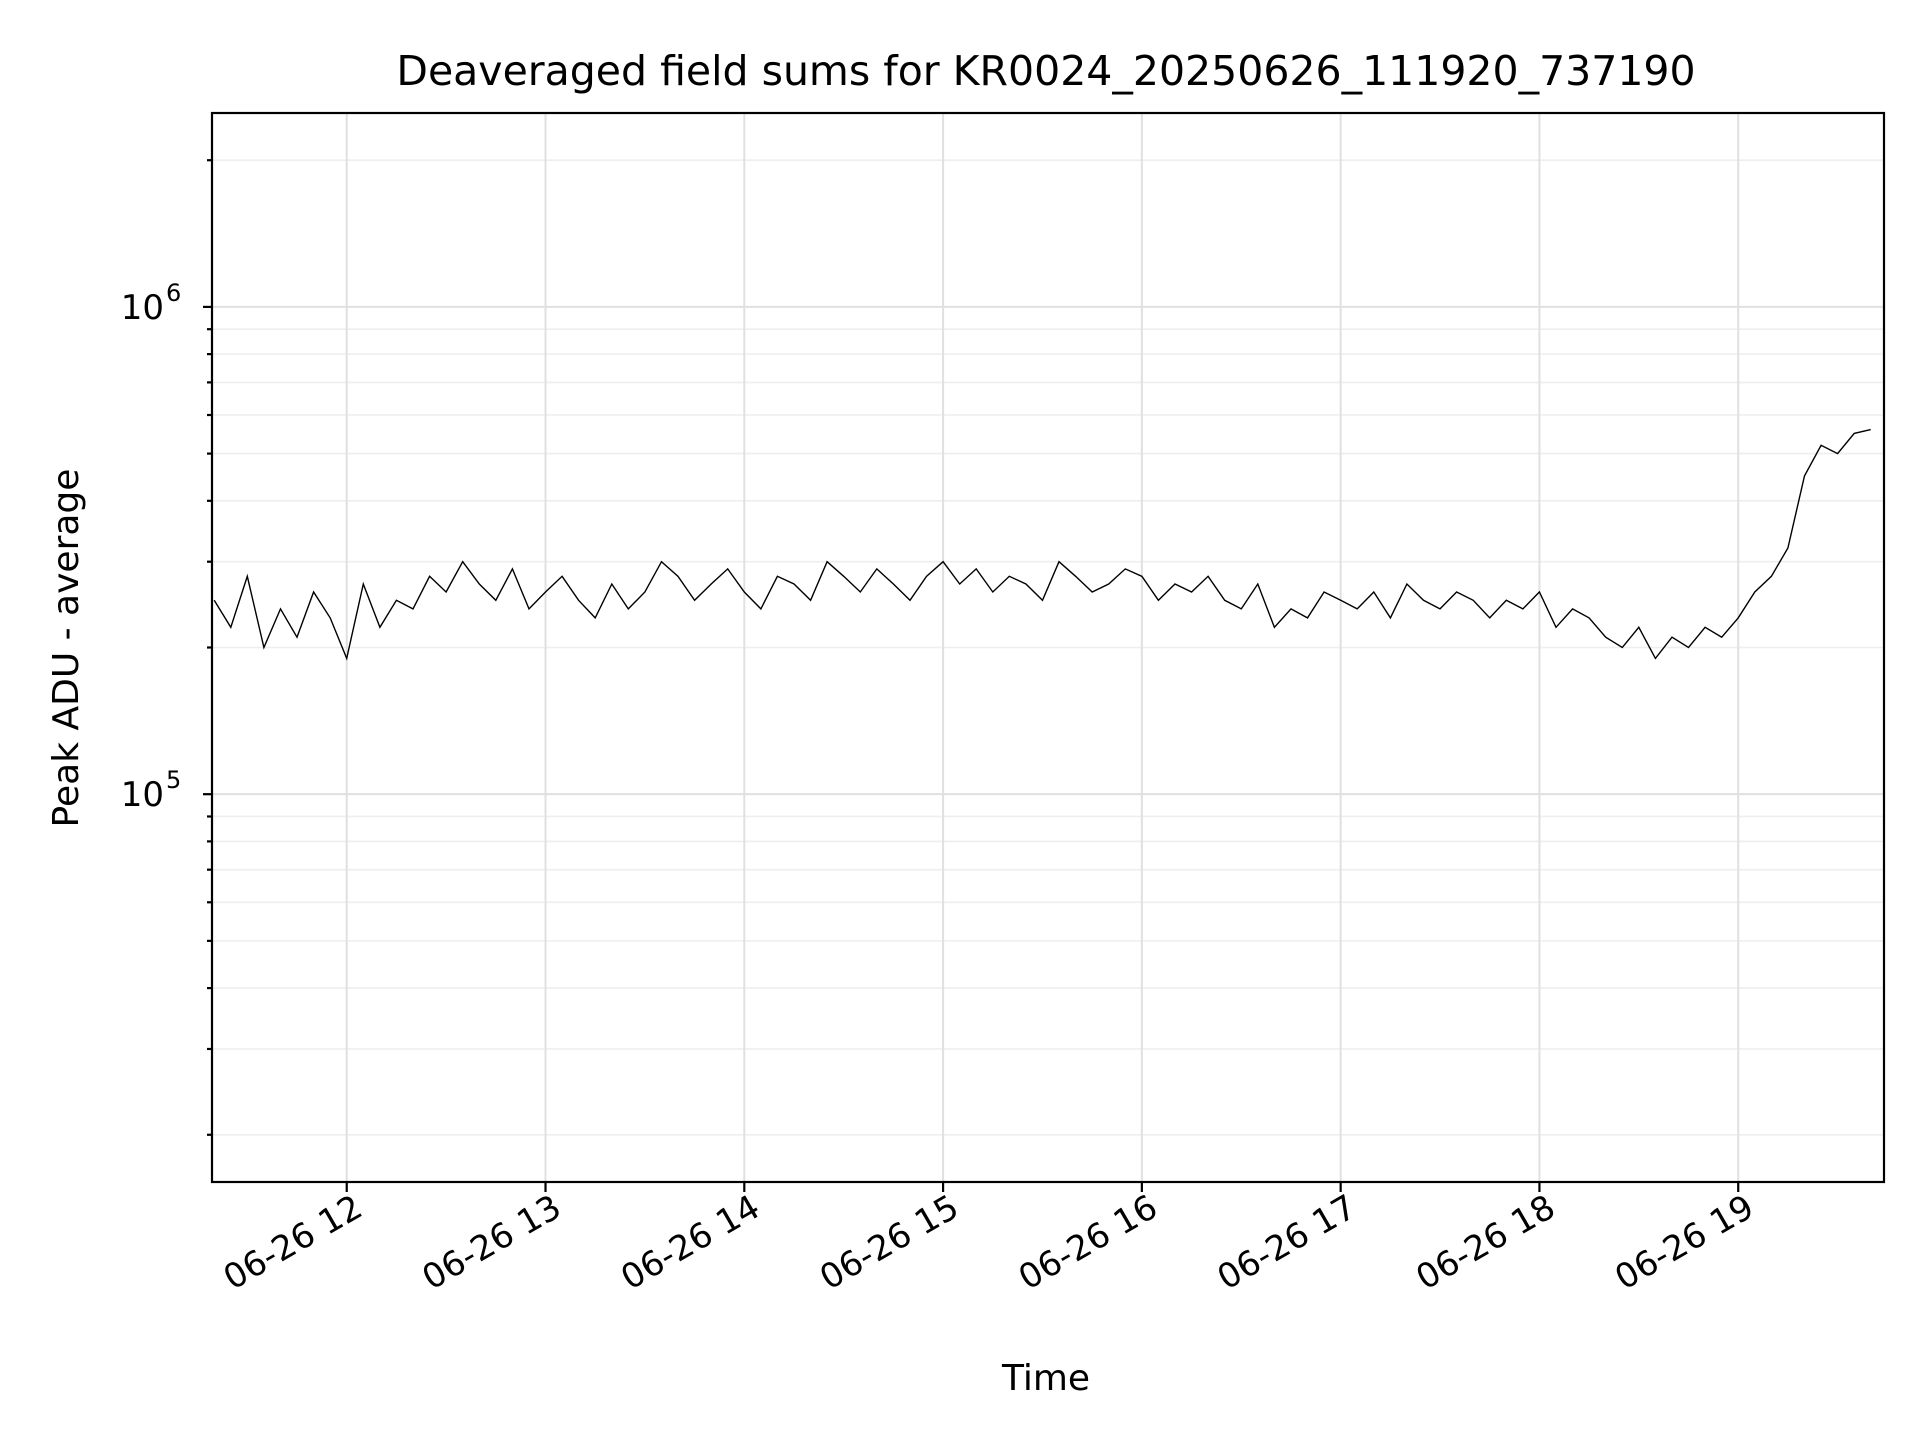 The height and width of the screenshot is (1440, 1920). What do you see at coordinates (293, 1242) in the screenshot?
I see `x-tick-label: 06-26 12` at bounding box center [293, 1242].